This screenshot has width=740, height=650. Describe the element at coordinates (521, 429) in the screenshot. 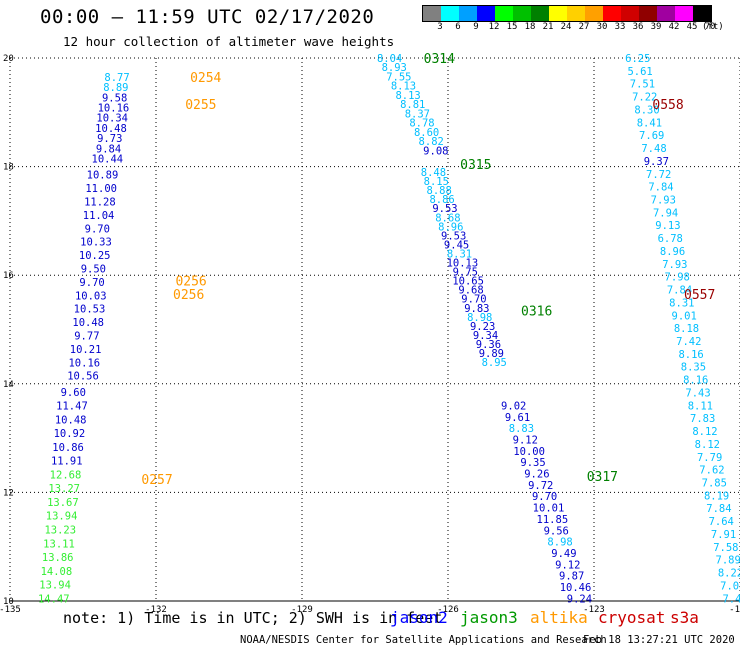

I see `wave-height-label: 8.83` at that location.